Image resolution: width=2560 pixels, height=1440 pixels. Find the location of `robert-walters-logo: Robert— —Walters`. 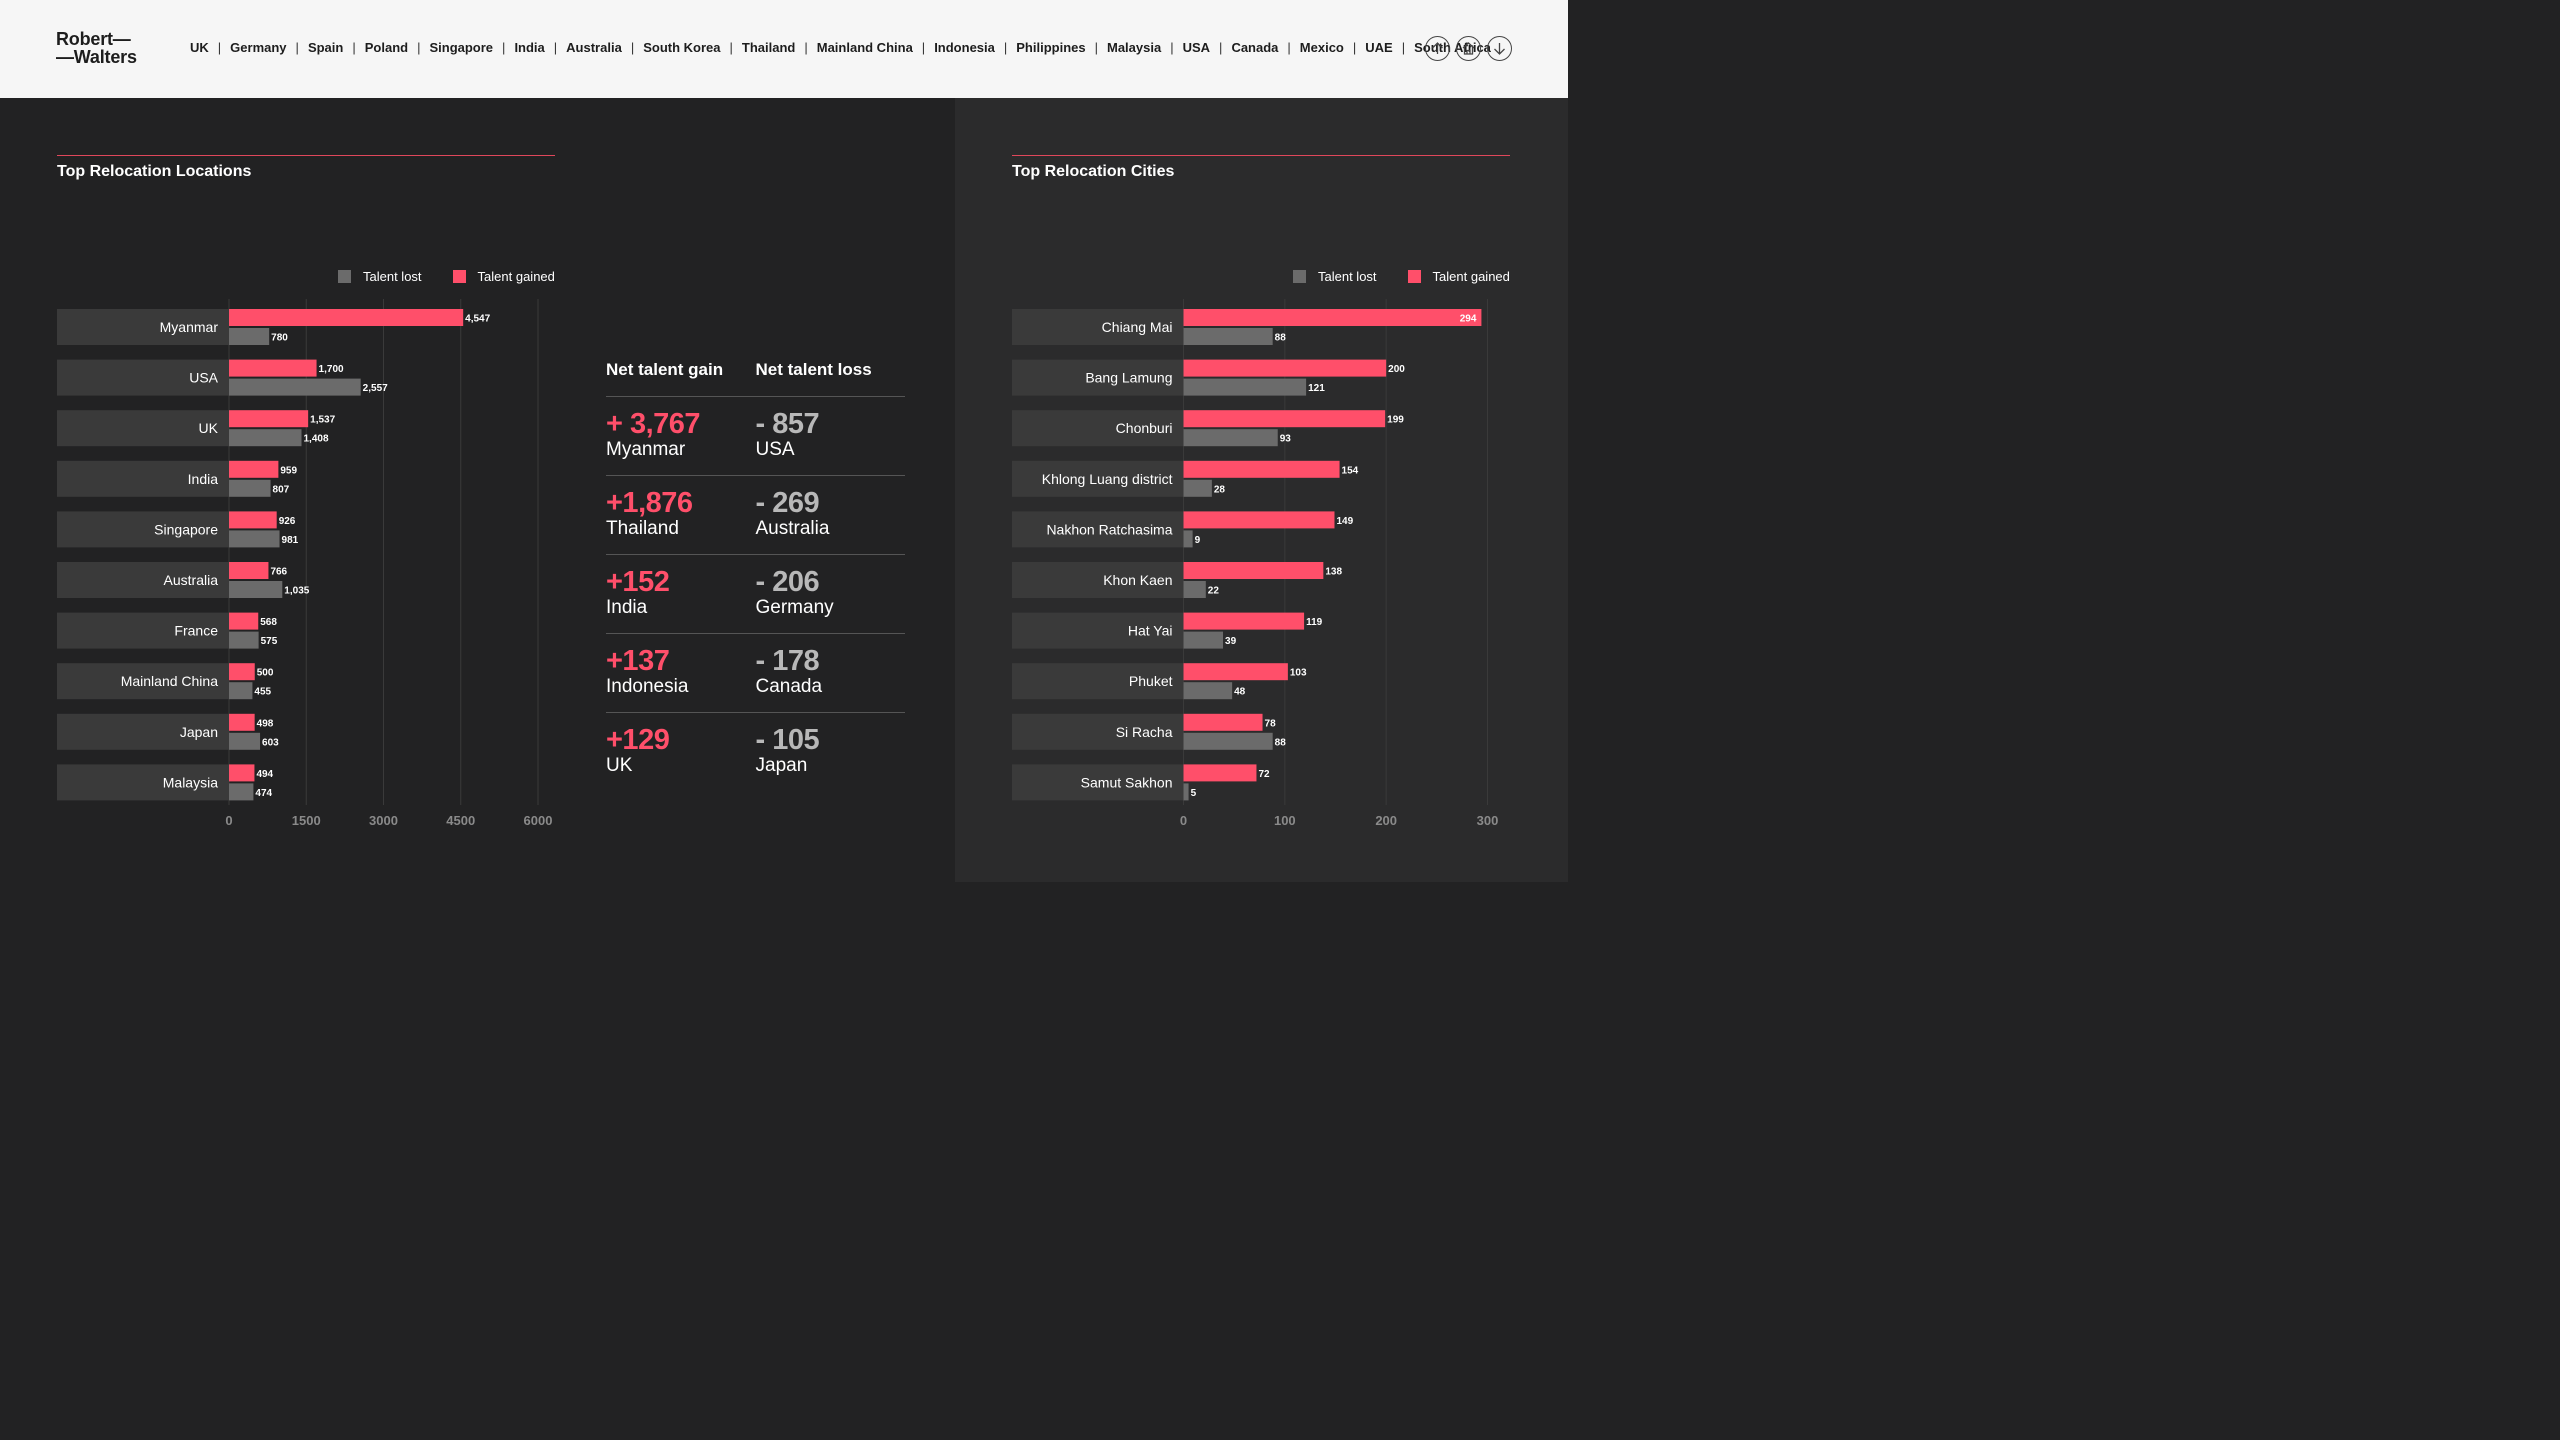

robert-walters-logo: Robert— —Walters is located at coordinates (96, 48).